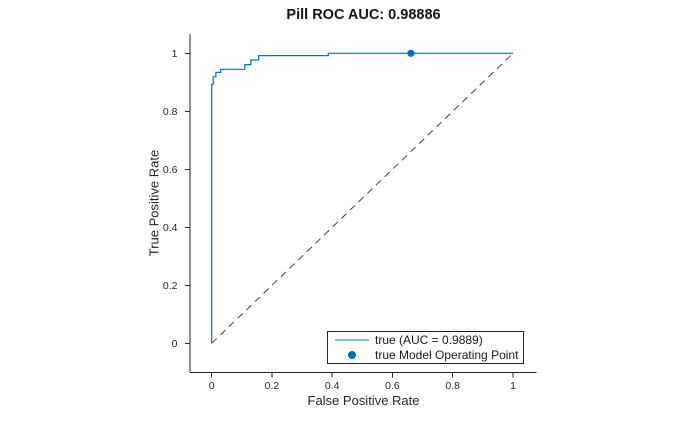  I want to click on x-tick-label: 0.2, so click(272, 386).